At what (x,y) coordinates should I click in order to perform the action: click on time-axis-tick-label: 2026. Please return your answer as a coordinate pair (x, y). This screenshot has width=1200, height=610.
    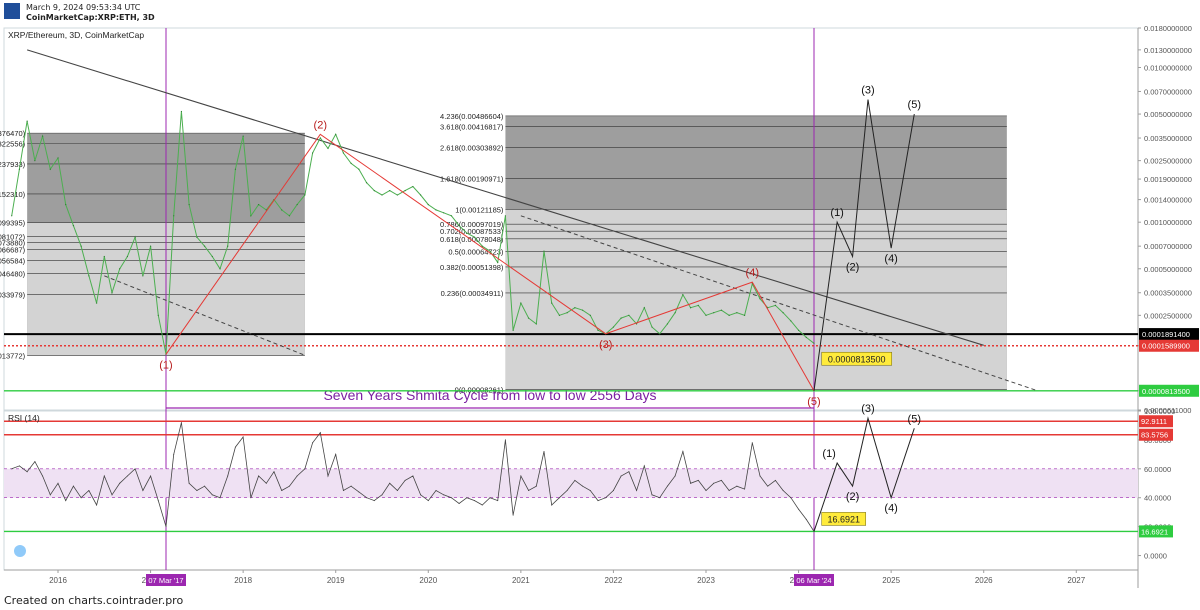
    Looking at the image, I should click on (984, 580).